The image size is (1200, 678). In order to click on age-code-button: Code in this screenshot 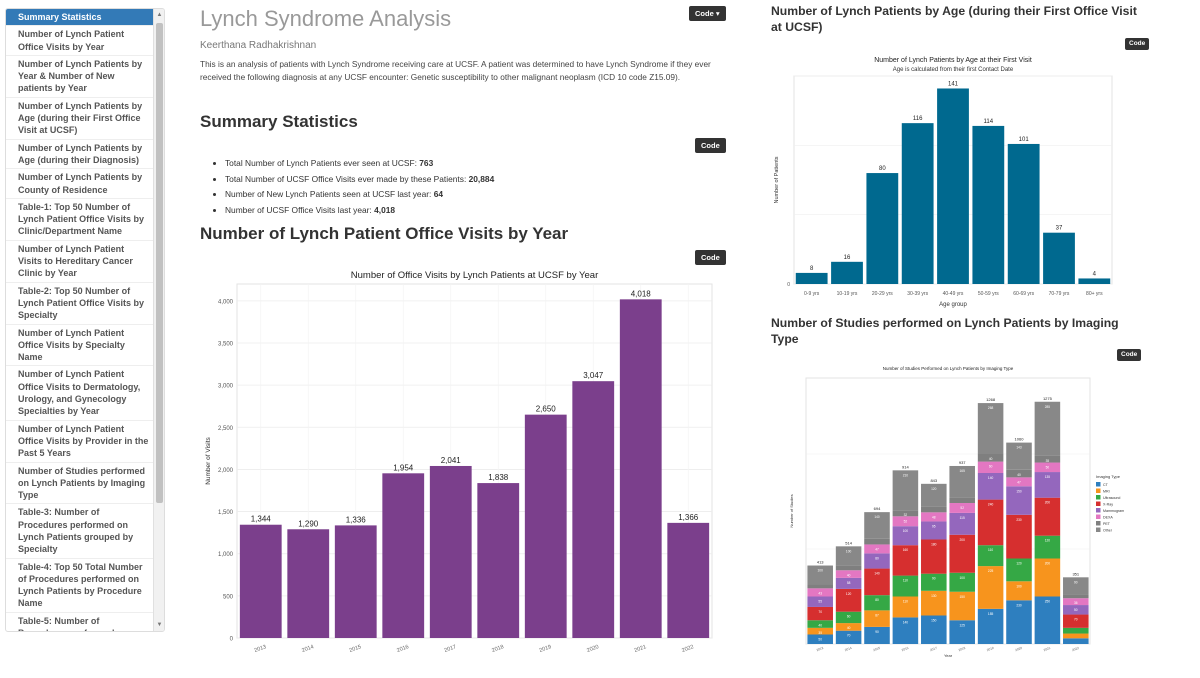, I will do `click(1137, 44)`.